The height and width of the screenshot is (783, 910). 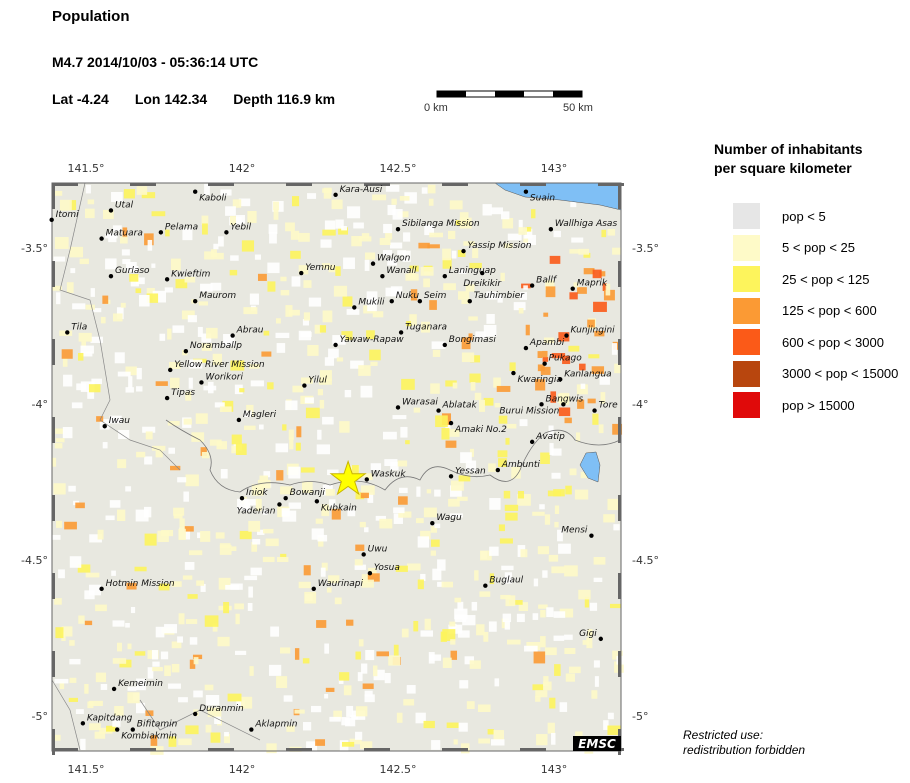 I want to click on lake, so click(x=590, y=467).